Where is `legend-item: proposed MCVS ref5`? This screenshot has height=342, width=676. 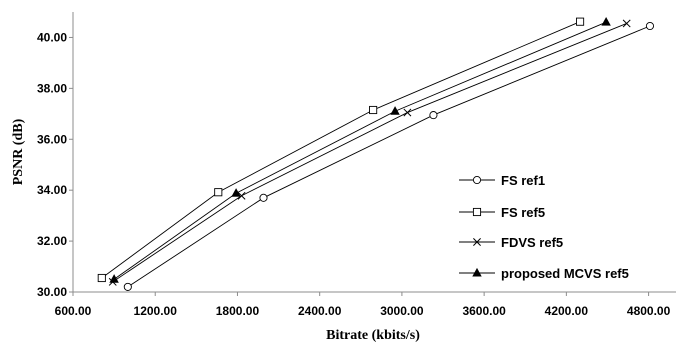 legend-item: proposed MCVS ref5 is located at coordinates (544, 273).